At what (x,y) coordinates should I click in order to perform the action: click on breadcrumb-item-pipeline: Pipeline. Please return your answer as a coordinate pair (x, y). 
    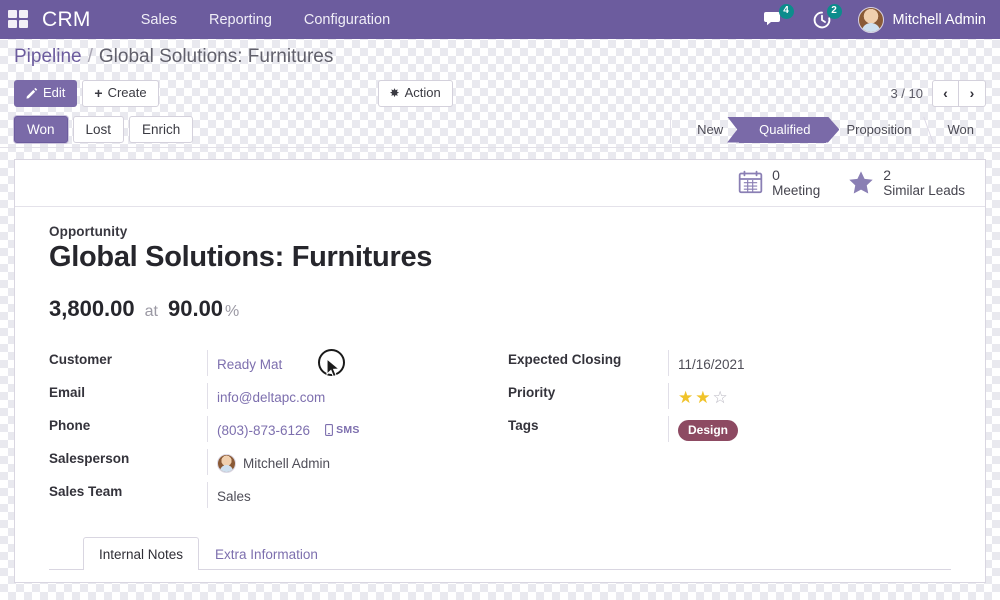
    Looking at the image, I should click on (48, 56).